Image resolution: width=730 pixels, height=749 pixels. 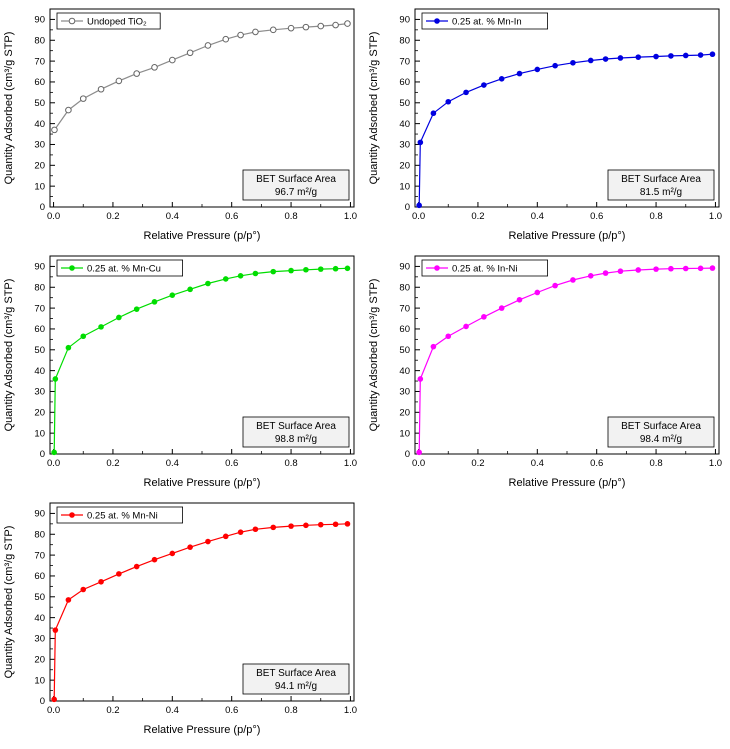 I want to click on legend-box, so click(x=119, y=515).